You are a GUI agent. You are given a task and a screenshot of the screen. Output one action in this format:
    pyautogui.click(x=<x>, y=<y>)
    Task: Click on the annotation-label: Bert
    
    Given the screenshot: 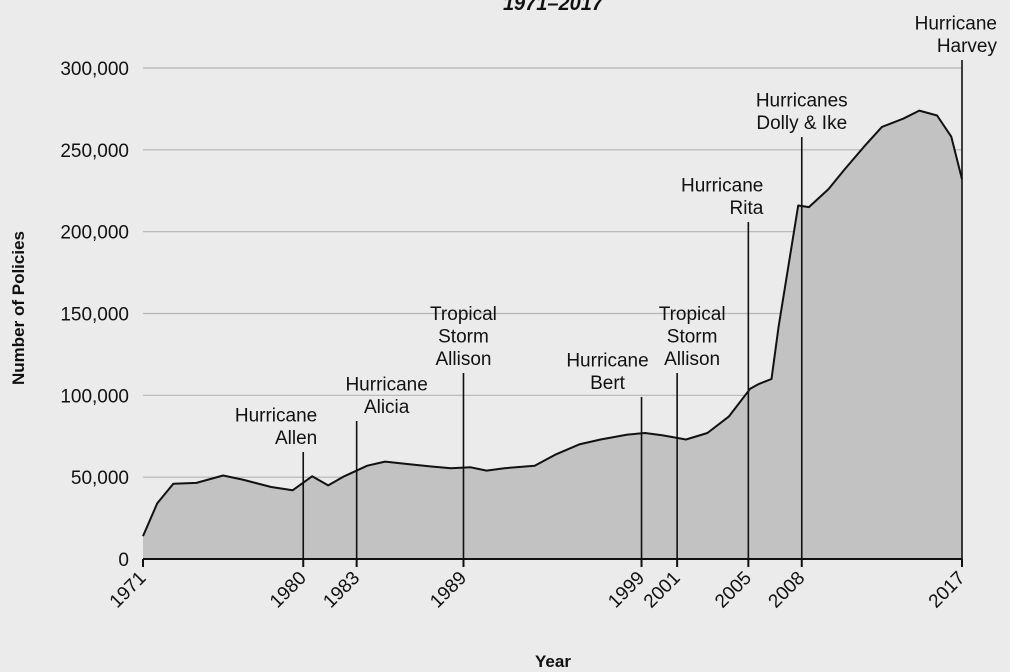 What is the action you would take?
    pyautogui.click(x=608, y=383)
    